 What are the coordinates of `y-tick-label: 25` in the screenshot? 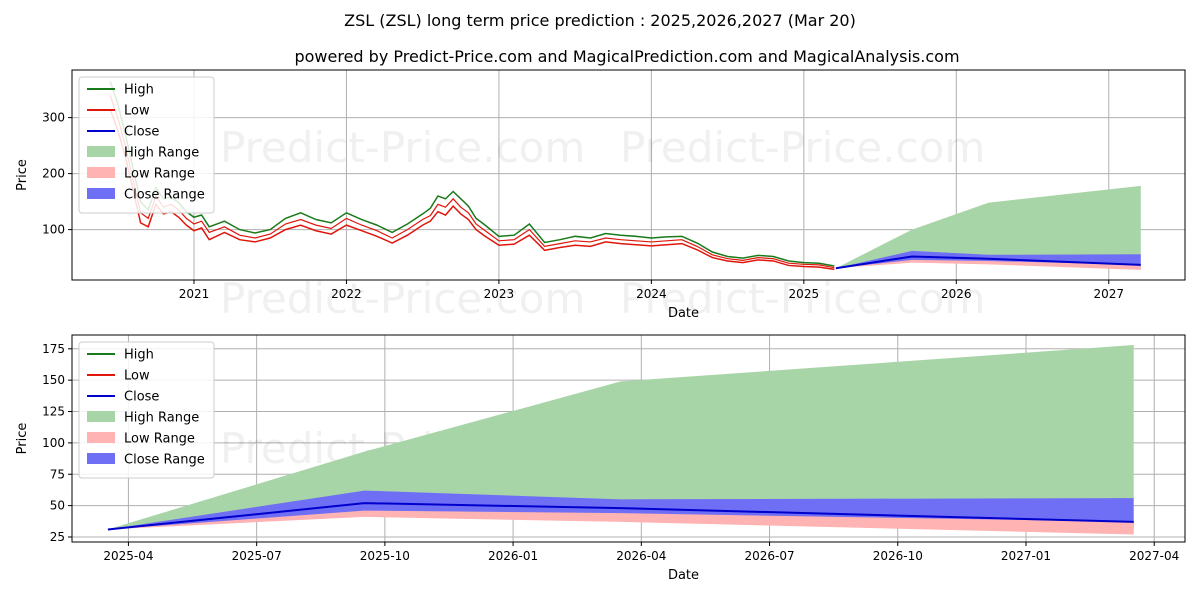 It's located at (57, 537).